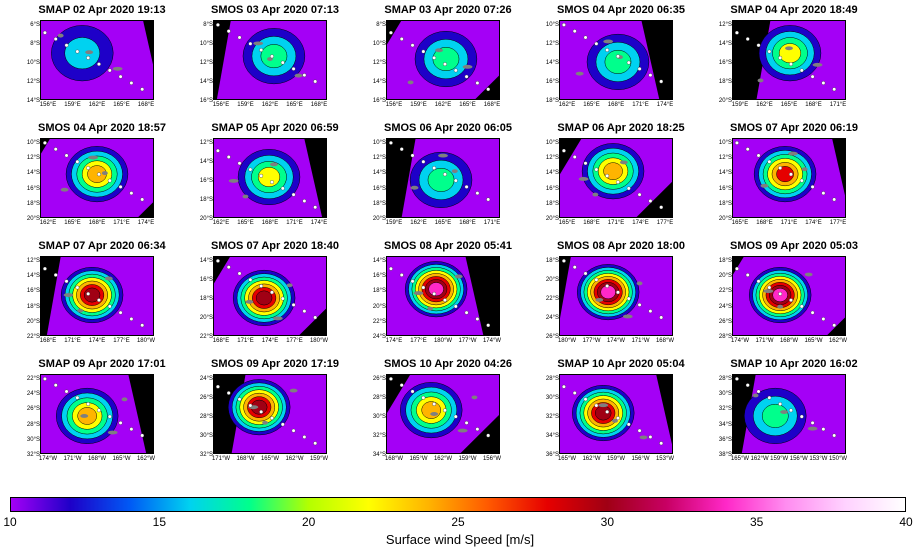 This screenshot has height=554, width=920. What do you see at coordinates (906, 522) in the screenshot?
I see `colorbar-tick: 40` at bounding box center [906, 522].